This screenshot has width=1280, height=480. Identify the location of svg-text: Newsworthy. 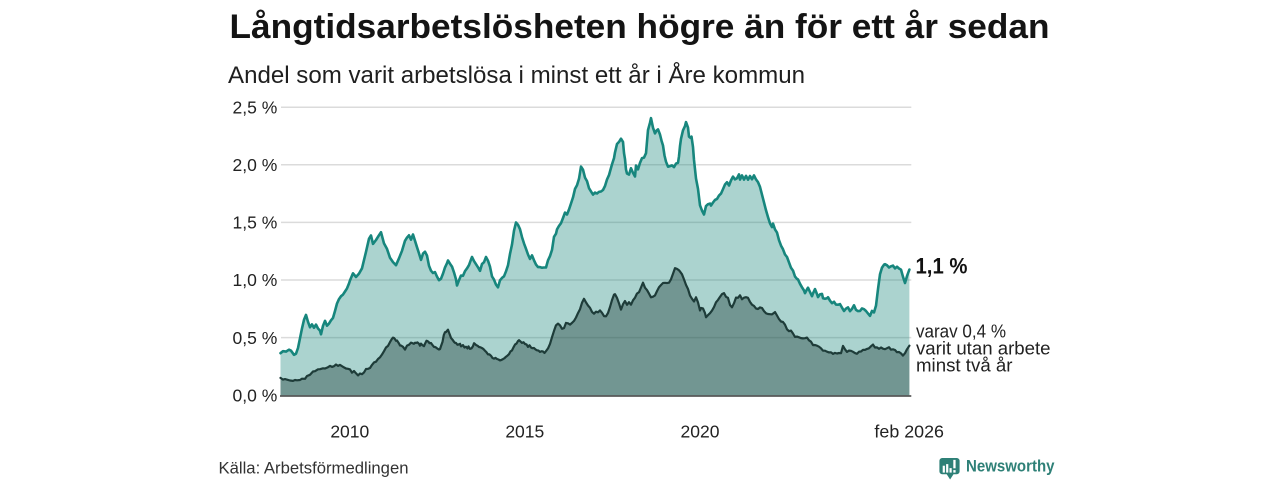
(1010, 465).